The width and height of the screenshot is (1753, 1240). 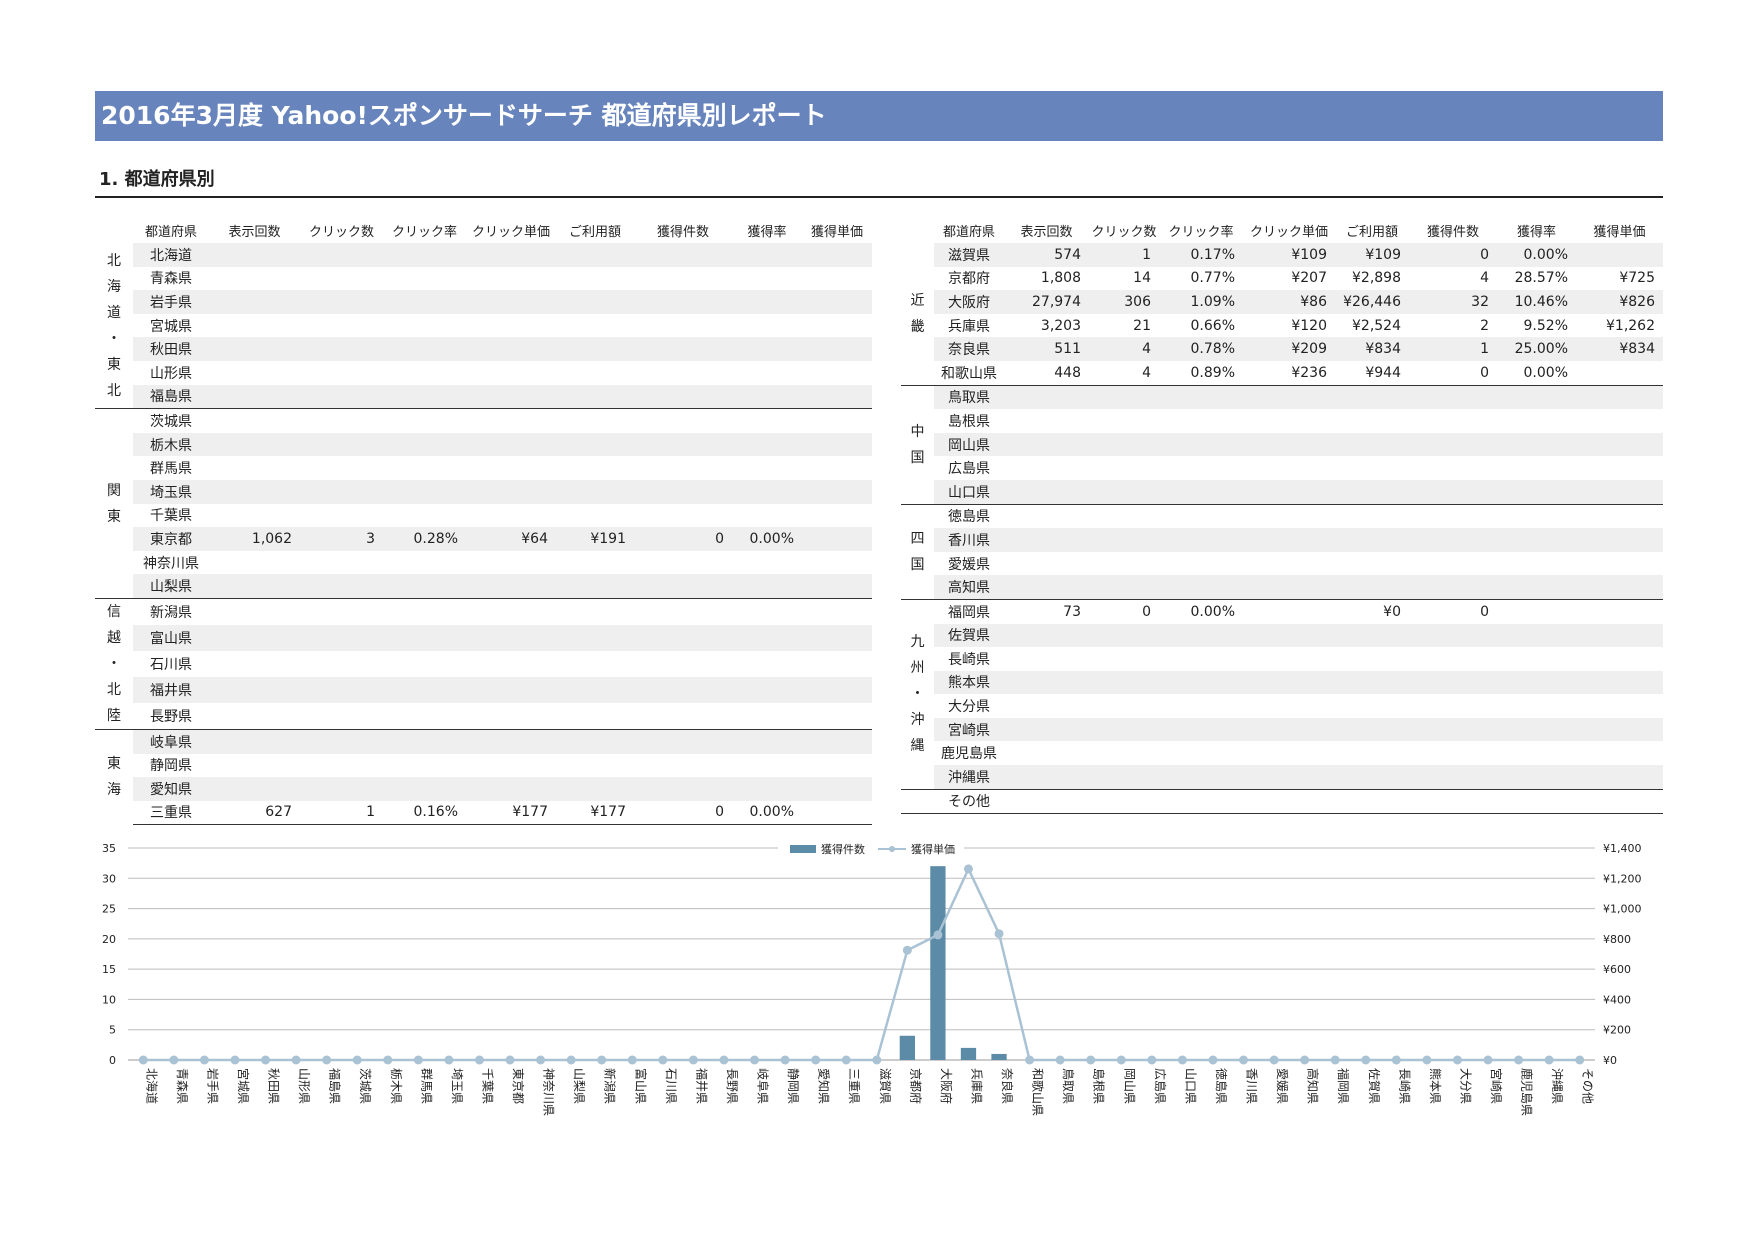 What do you see at coordinates (341, 813) in the screenshot?
I see `clicks-cell: 1` at bounding box center [341, 813].